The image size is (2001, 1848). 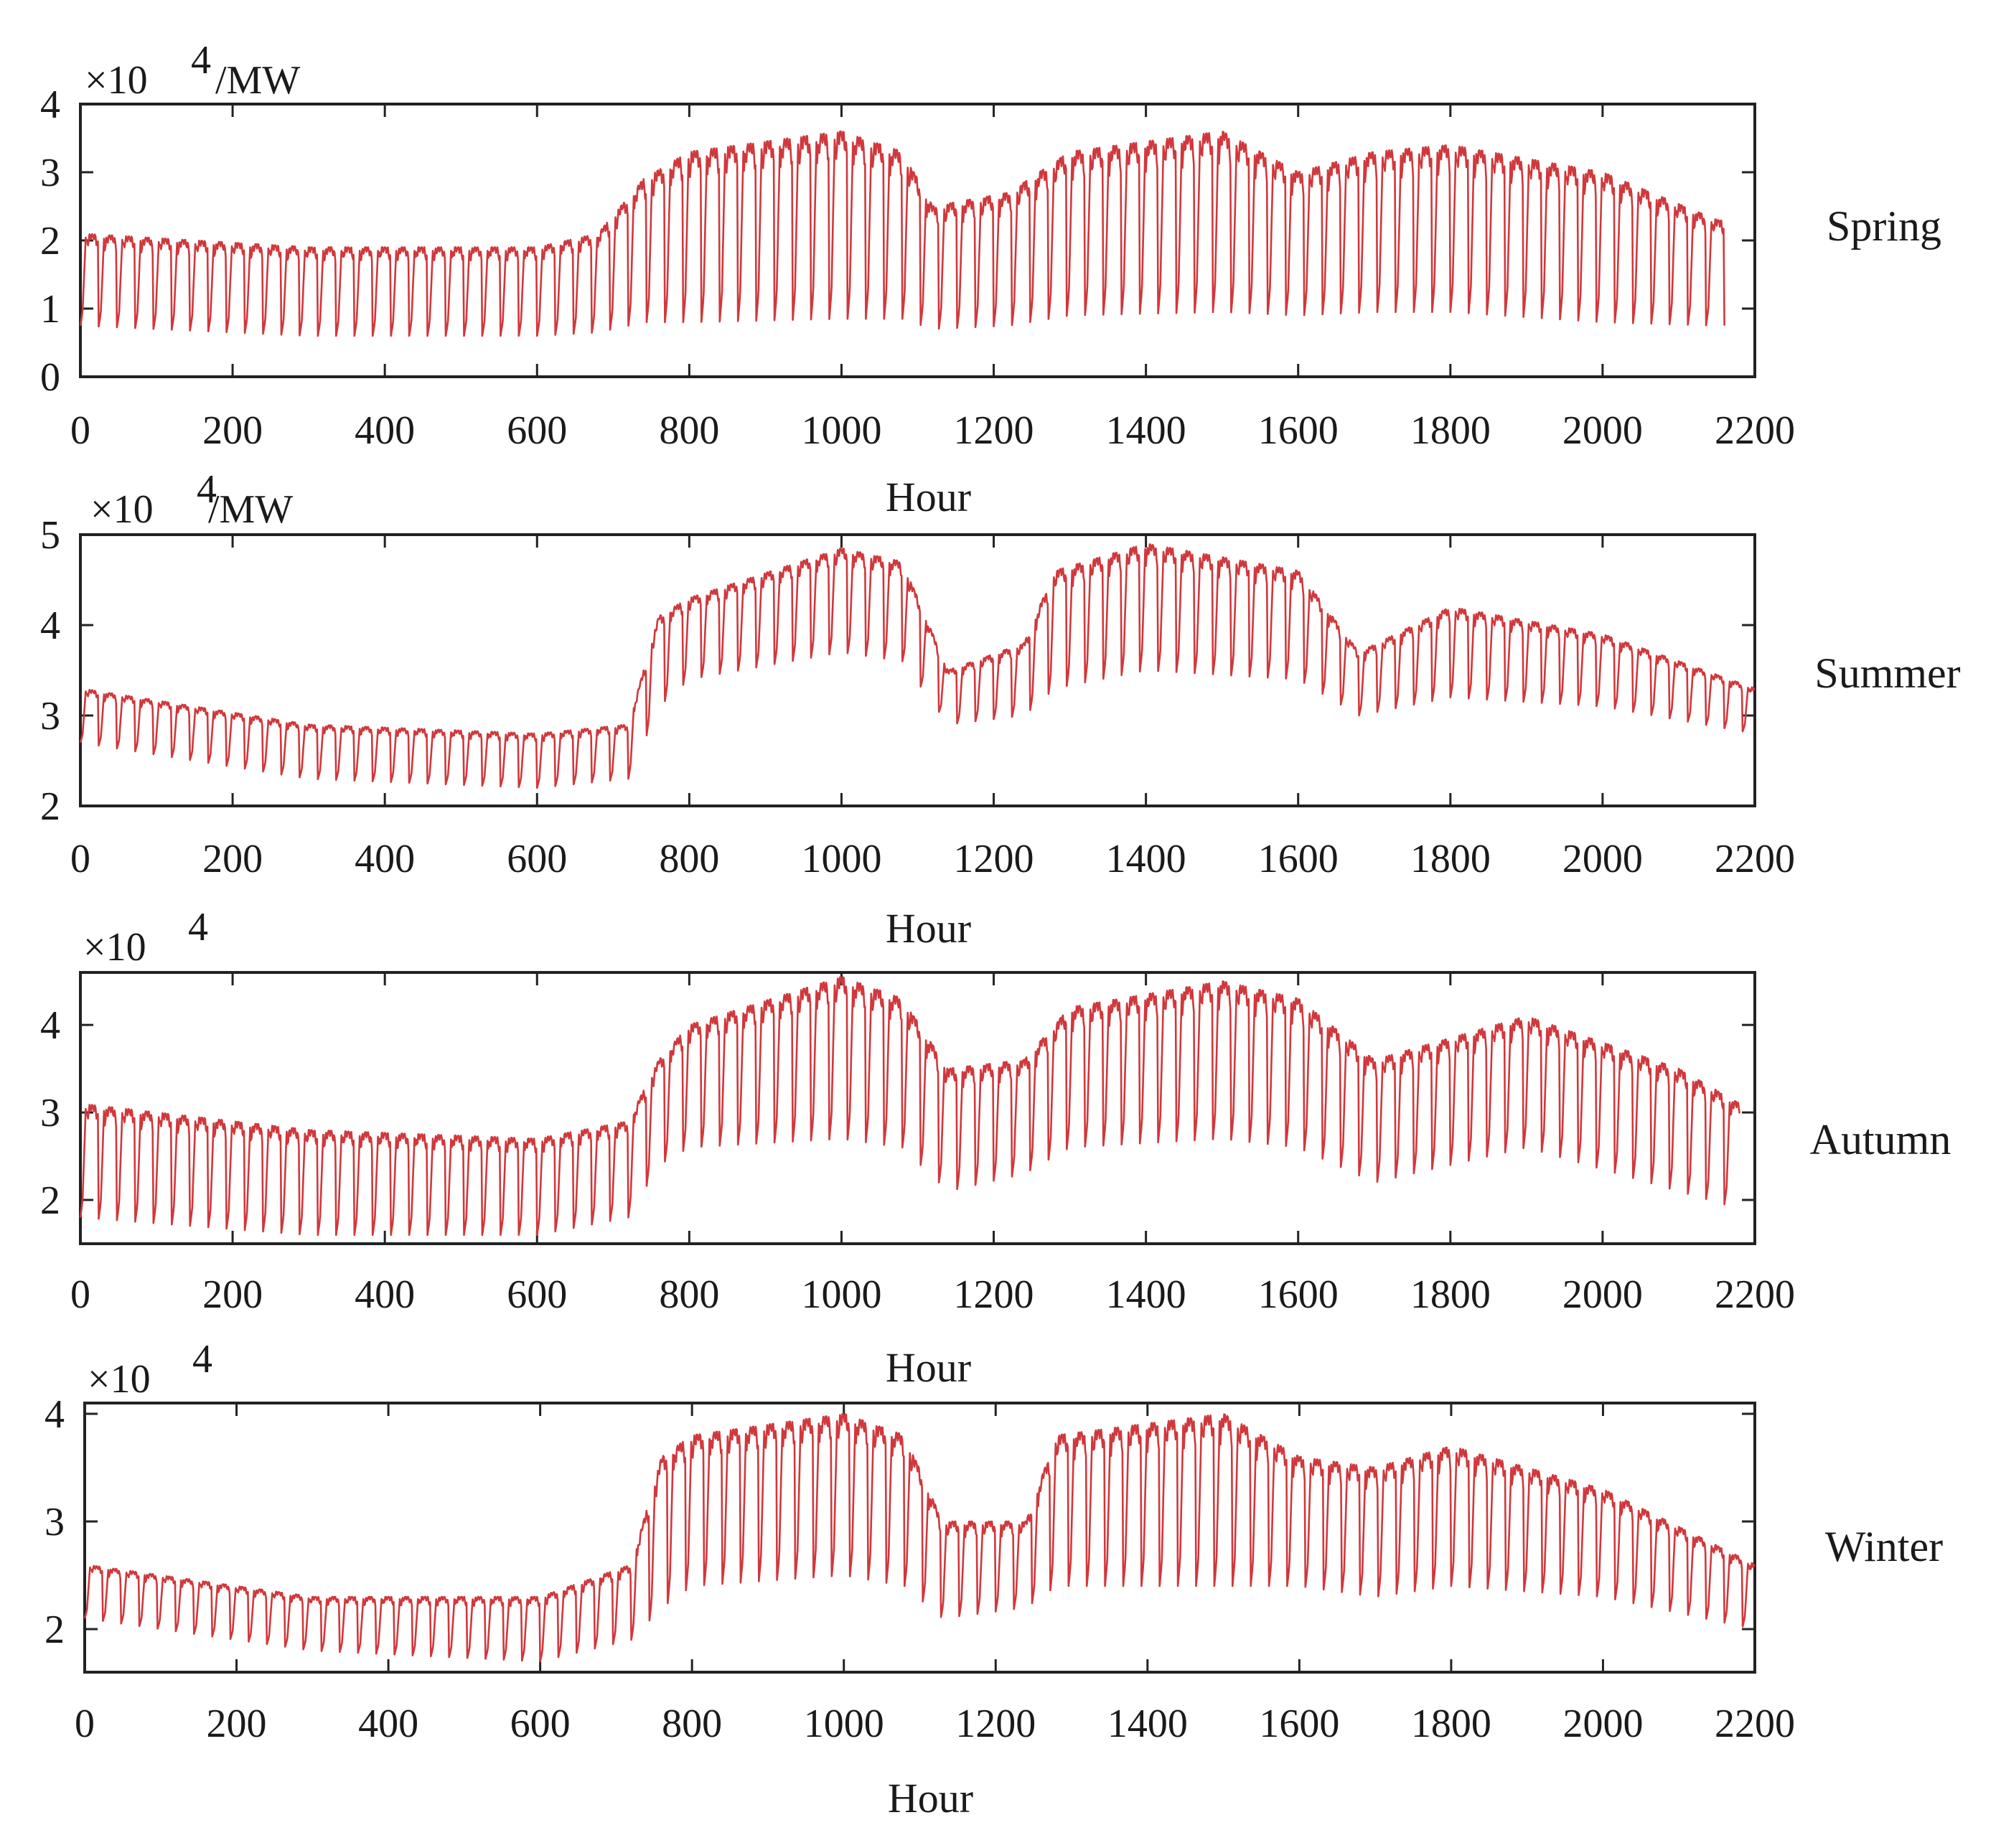 I want to click on season-label-autumn: Autumn, so click(x=1880, y=1139).